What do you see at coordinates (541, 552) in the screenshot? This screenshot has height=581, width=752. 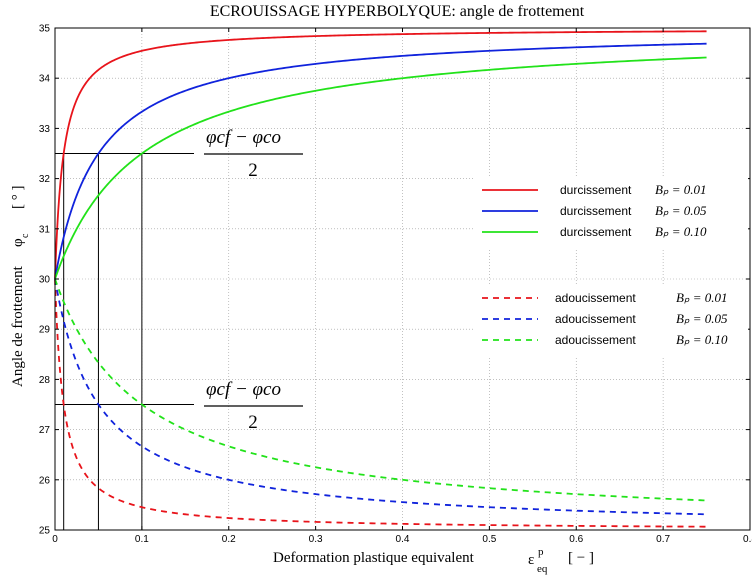 I see `x-axis-symbol-sup: p` at bounding box center [541, 552].